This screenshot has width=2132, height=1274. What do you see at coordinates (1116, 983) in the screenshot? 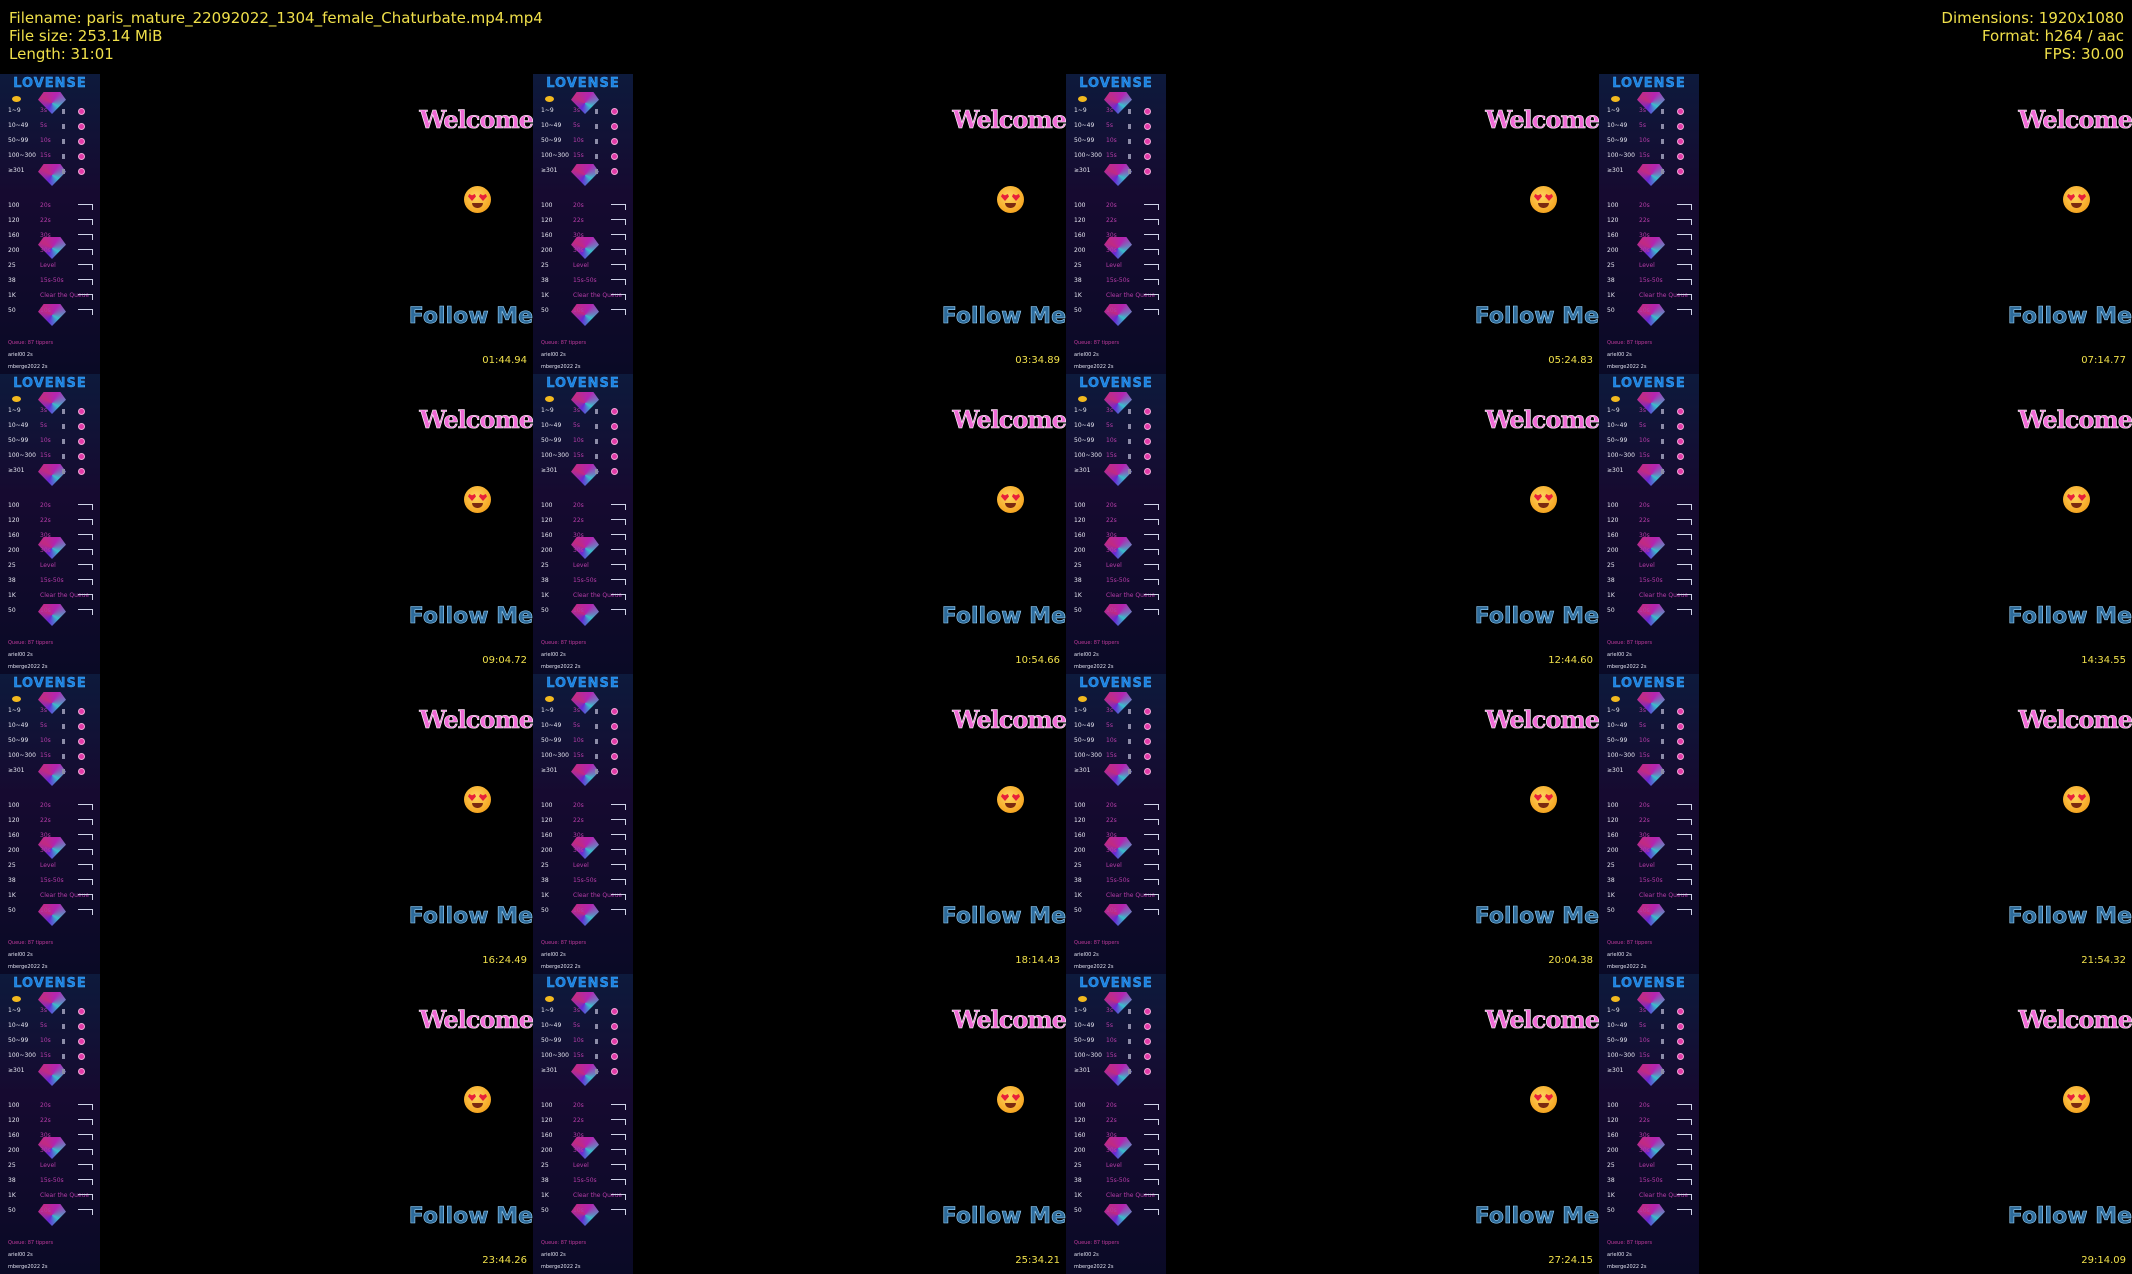
I see `lovense-logo: LOVENSE` at bounding box center [1116, 983].